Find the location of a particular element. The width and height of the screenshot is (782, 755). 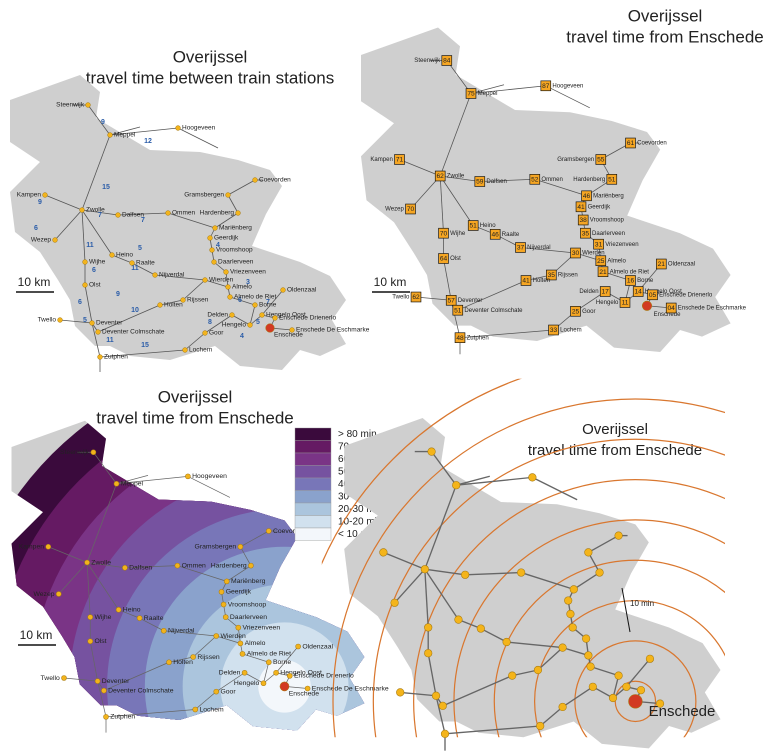

station-label: Hengelo Oost is located at coordinates (286, 315).